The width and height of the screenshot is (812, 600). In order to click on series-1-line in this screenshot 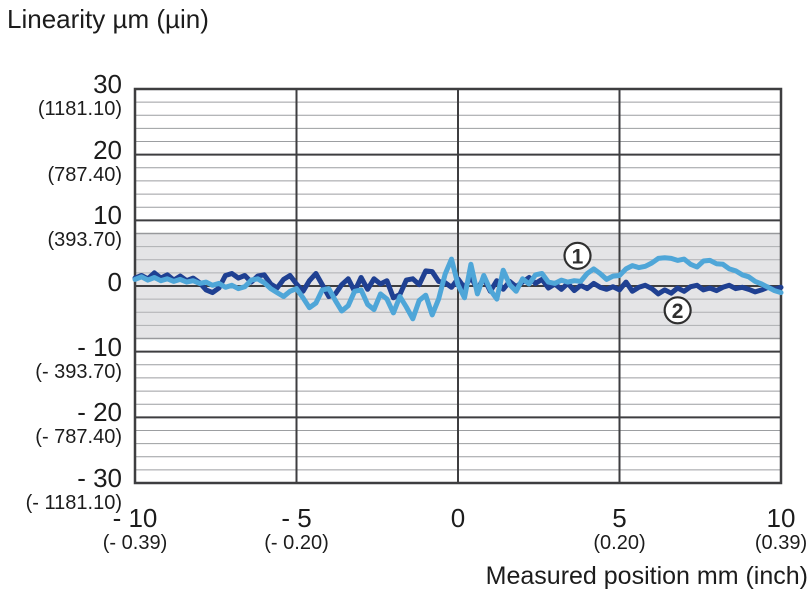, I will do `click(458, 288)`.